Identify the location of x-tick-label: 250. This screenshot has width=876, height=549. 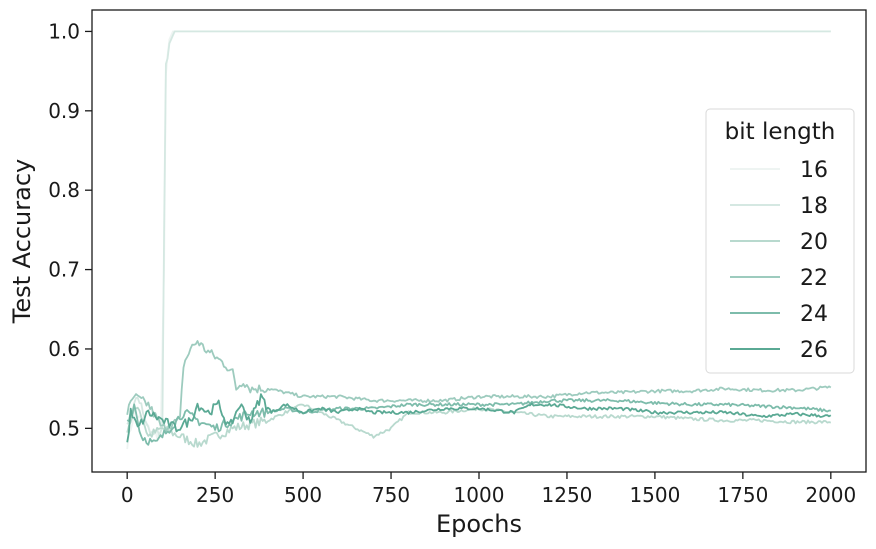
(215, 495).